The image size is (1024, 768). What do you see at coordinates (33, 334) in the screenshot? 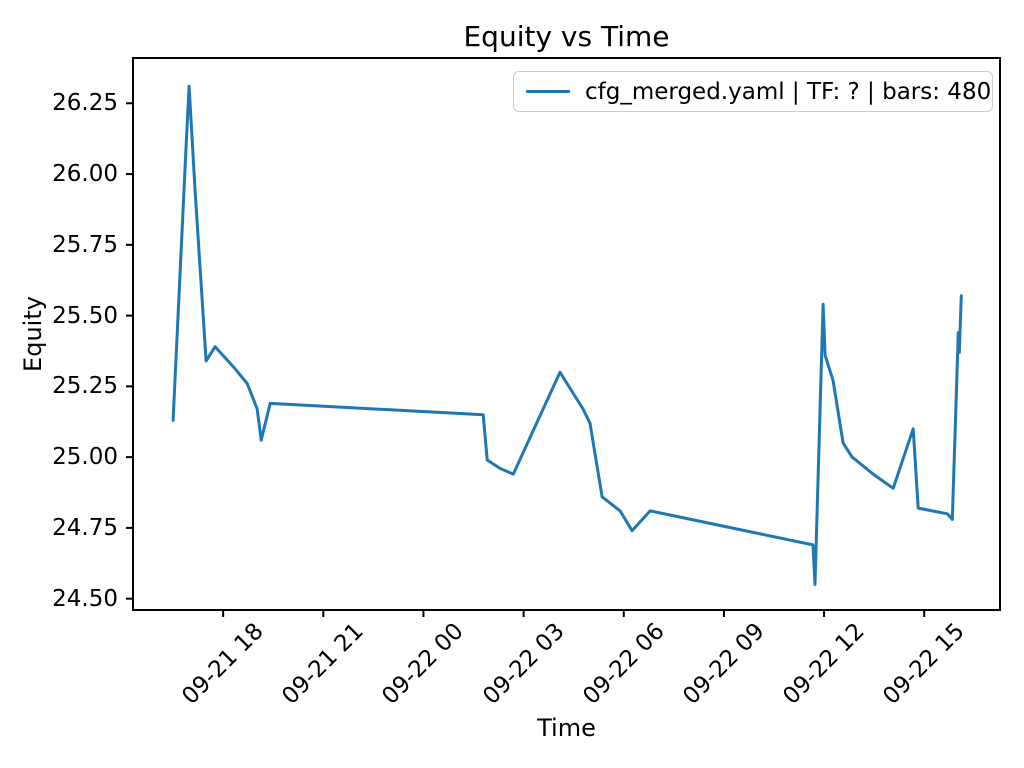
I see `y-axis-label: Equity` at bounding box center [33, 334].